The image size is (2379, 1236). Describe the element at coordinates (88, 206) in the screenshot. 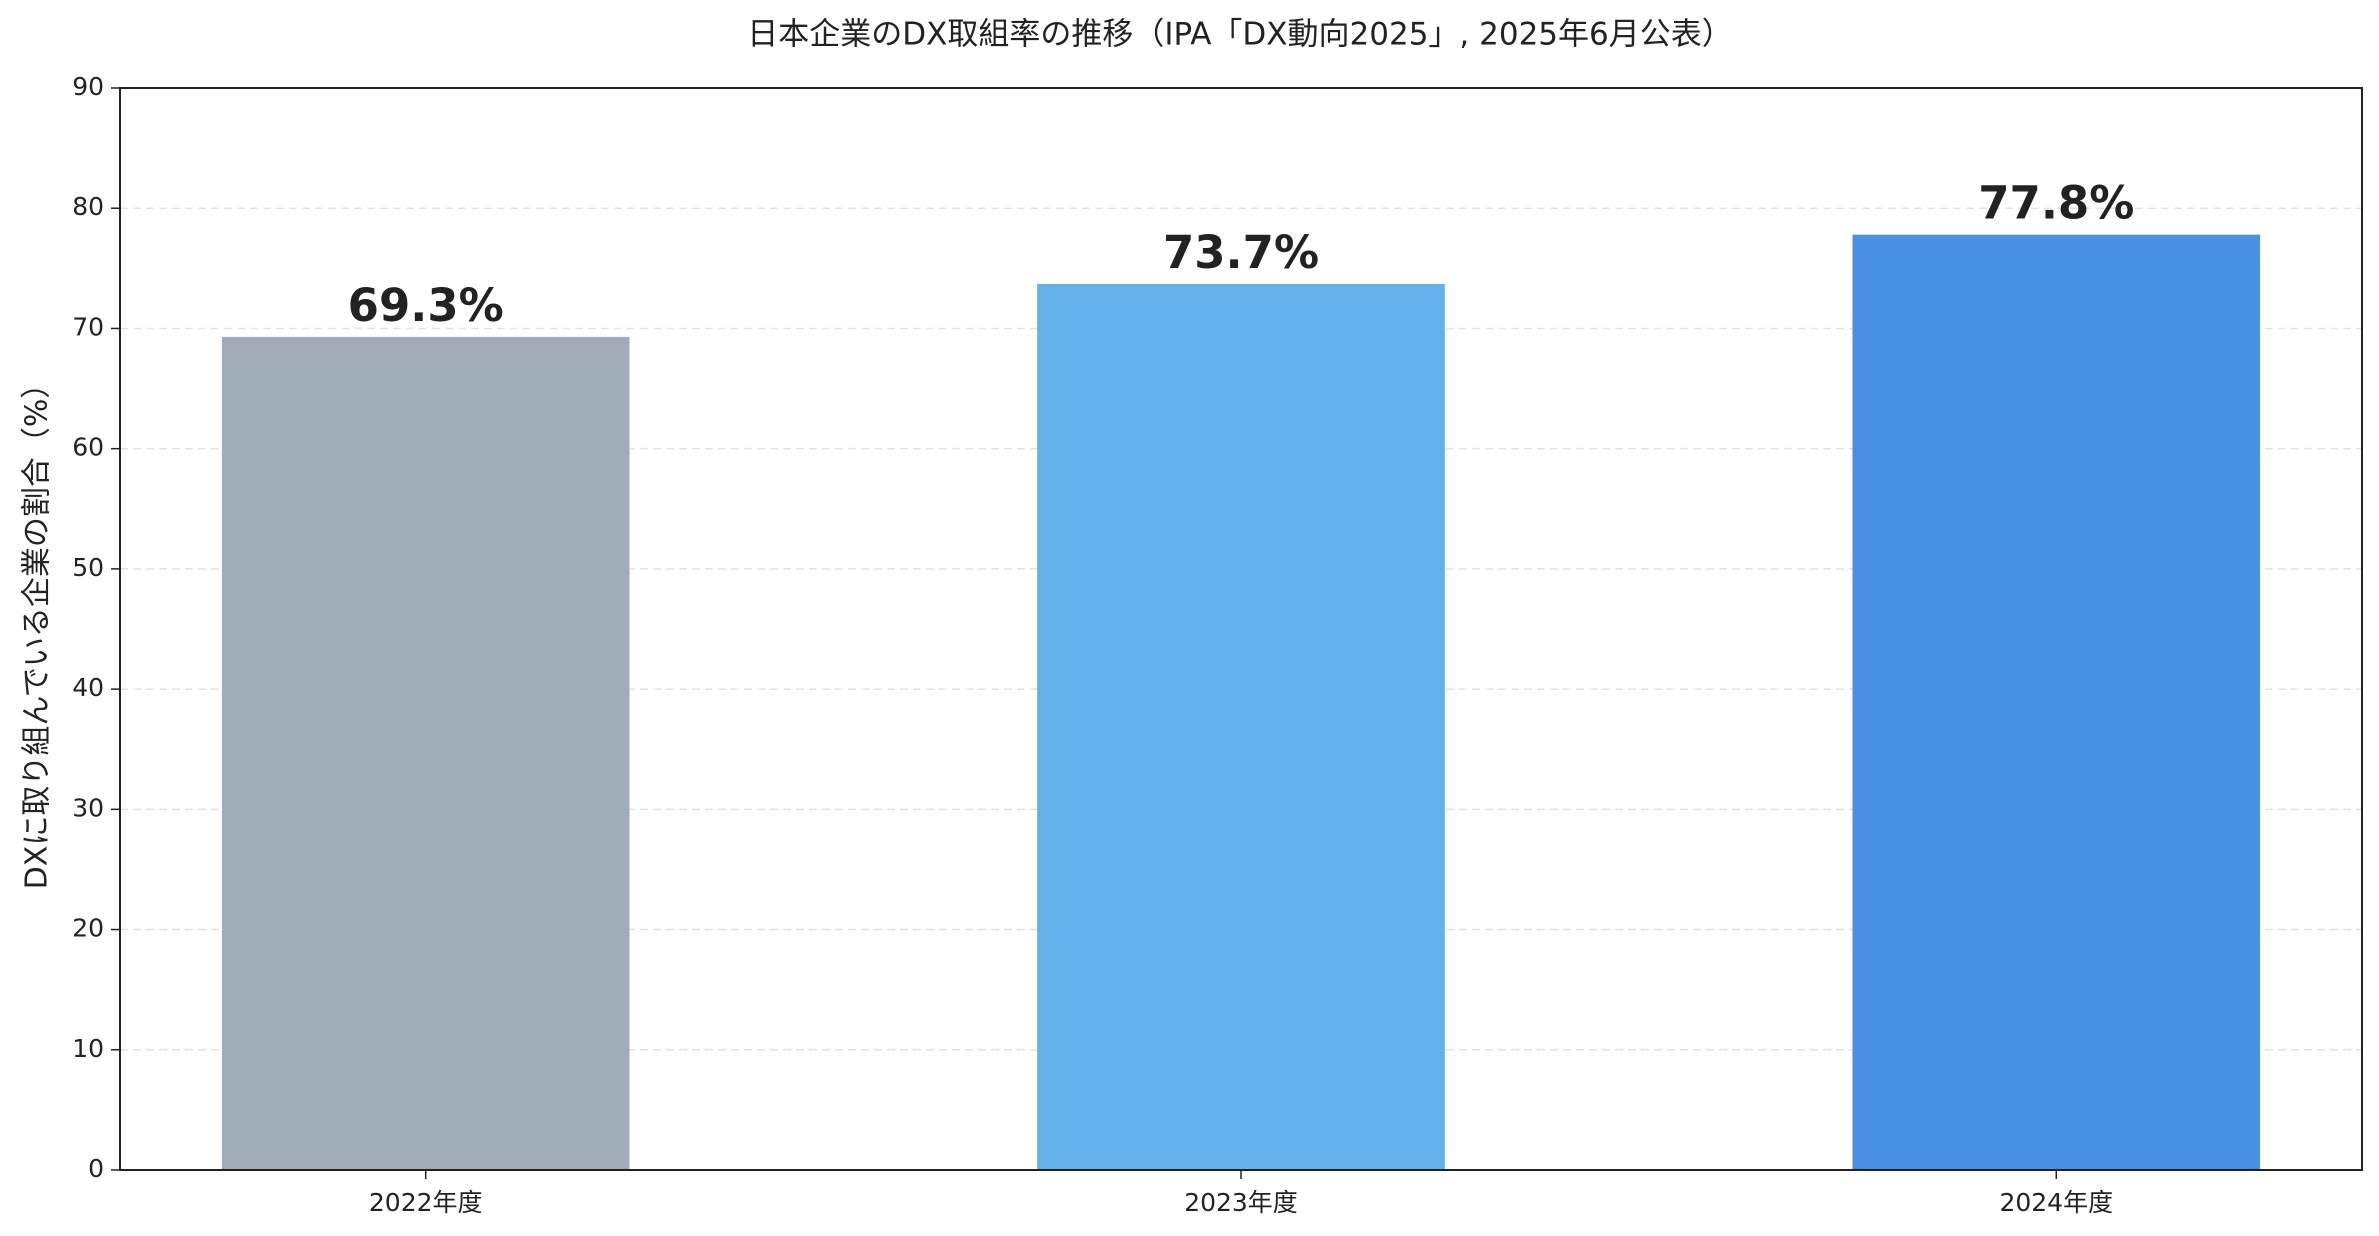

I see `y-tick-label: 80` at that location.